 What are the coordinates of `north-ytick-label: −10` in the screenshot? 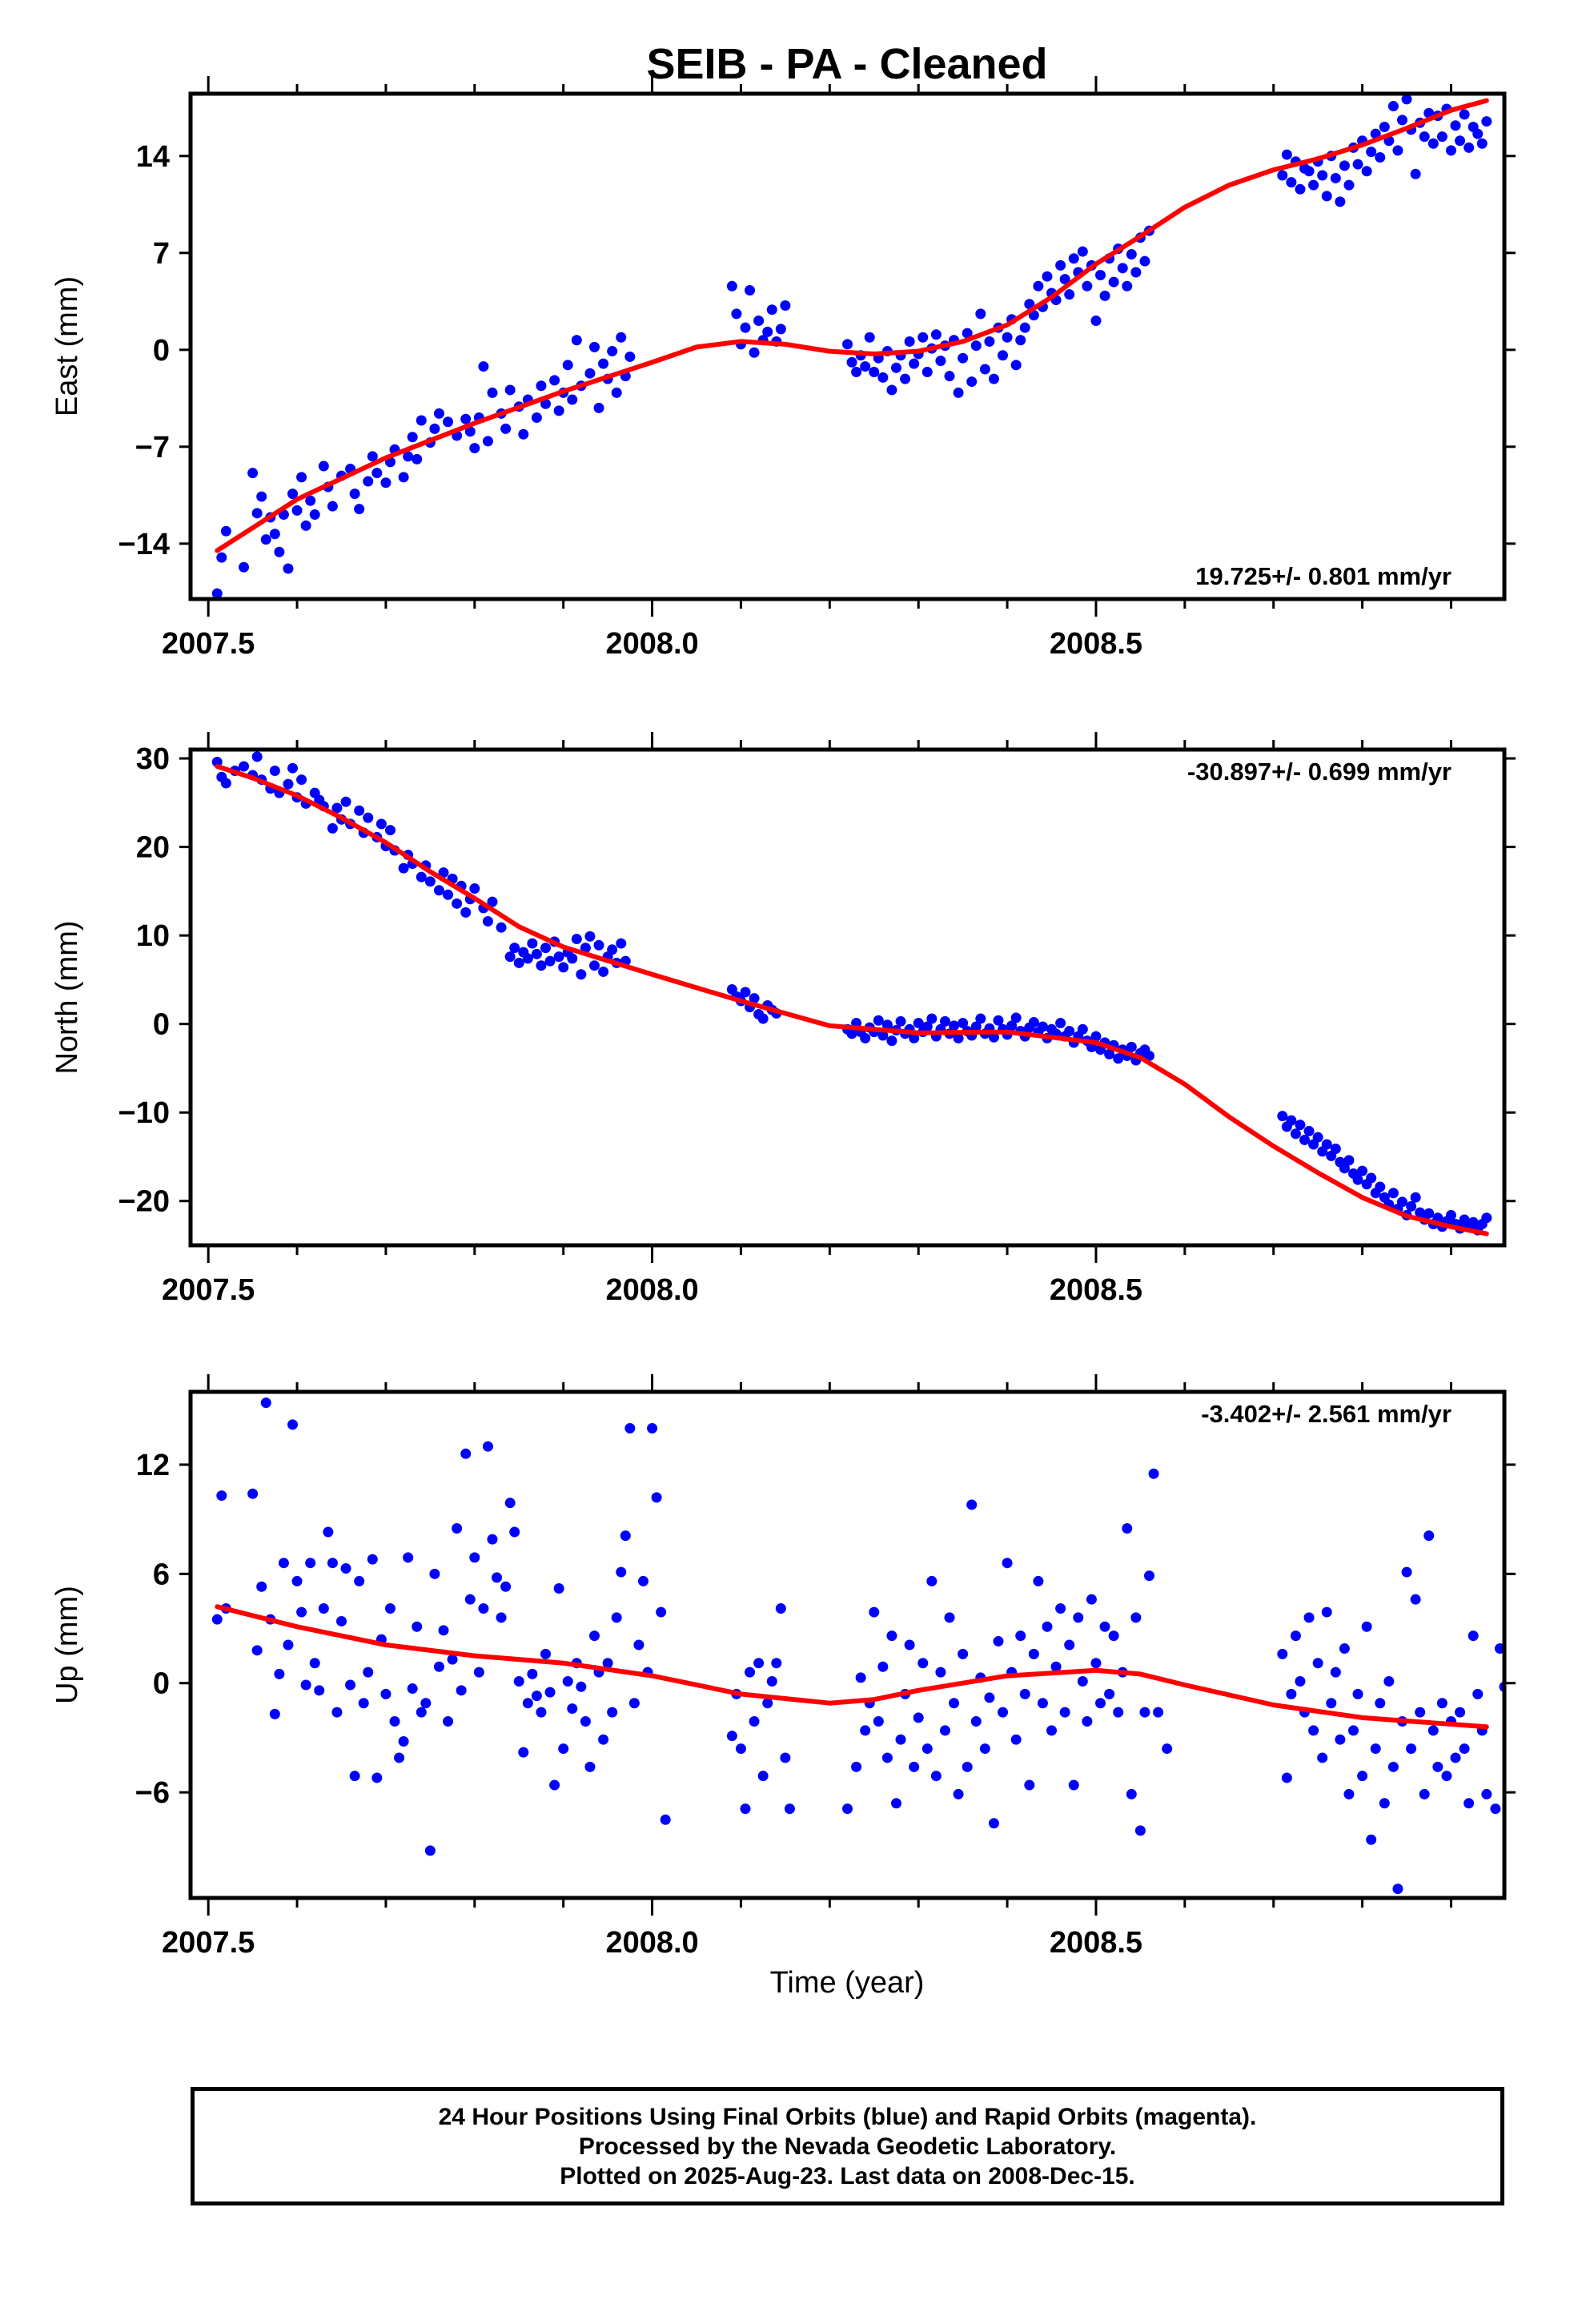 It's located at (144, 1113).